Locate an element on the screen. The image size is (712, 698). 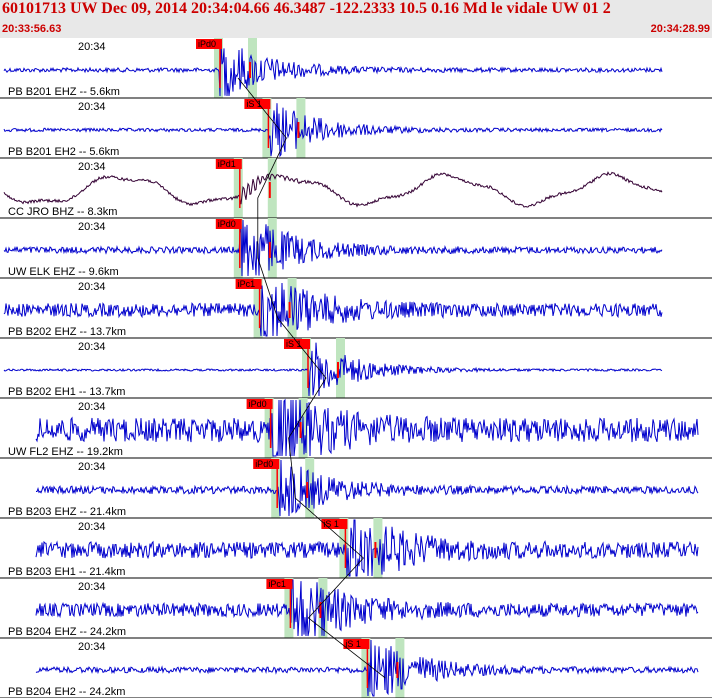
channel-label: PB B204 EH2 -- 24.2km is located at coordinates (66, 692).